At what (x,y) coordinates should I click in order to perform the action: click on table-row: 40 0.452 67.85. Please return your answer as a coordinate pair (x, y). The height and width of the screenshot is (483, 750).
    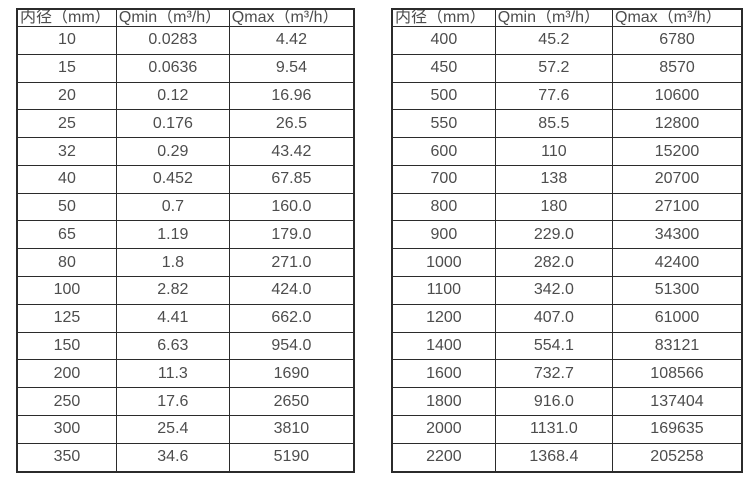
    Looking at the image, I should click on (185, 179).